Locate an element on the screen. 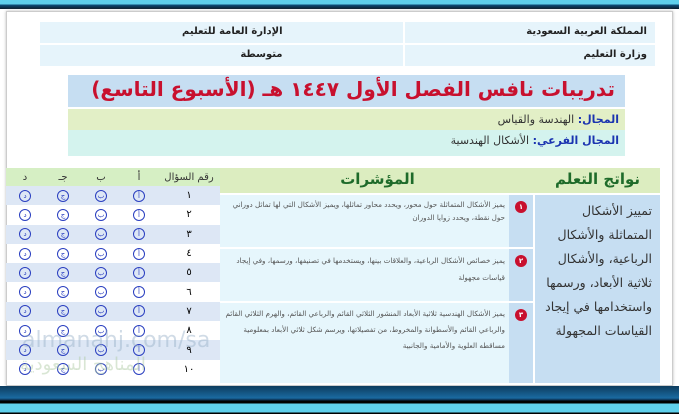  ministry-label: وزارة التعليم is located at coordinates (528, 55).